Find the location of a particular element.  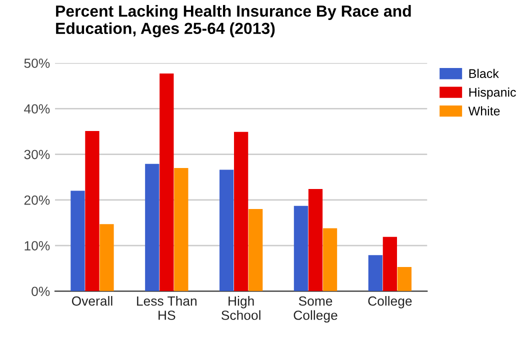

legend-label: Black is located at coordinates (484, 73).